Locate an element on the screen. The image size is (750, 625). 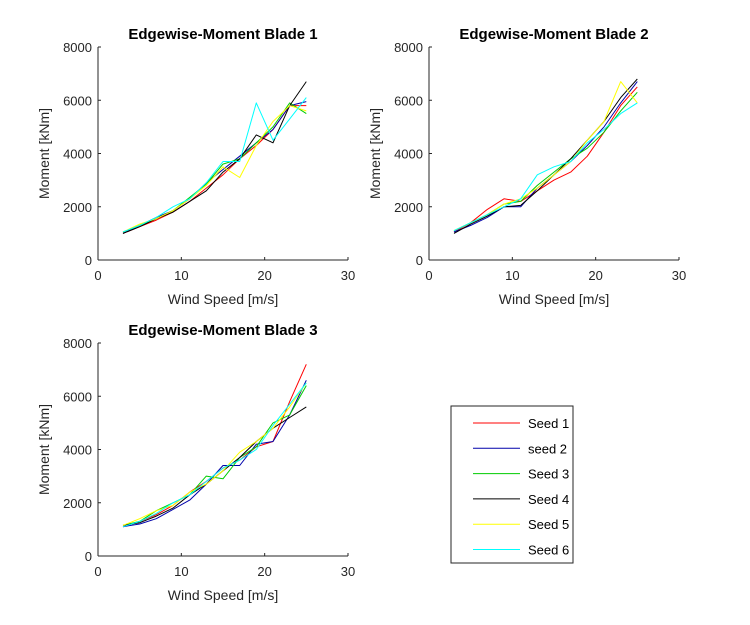
legend-label-seed-1: Seed 1 is located at coordinates (548, 423).